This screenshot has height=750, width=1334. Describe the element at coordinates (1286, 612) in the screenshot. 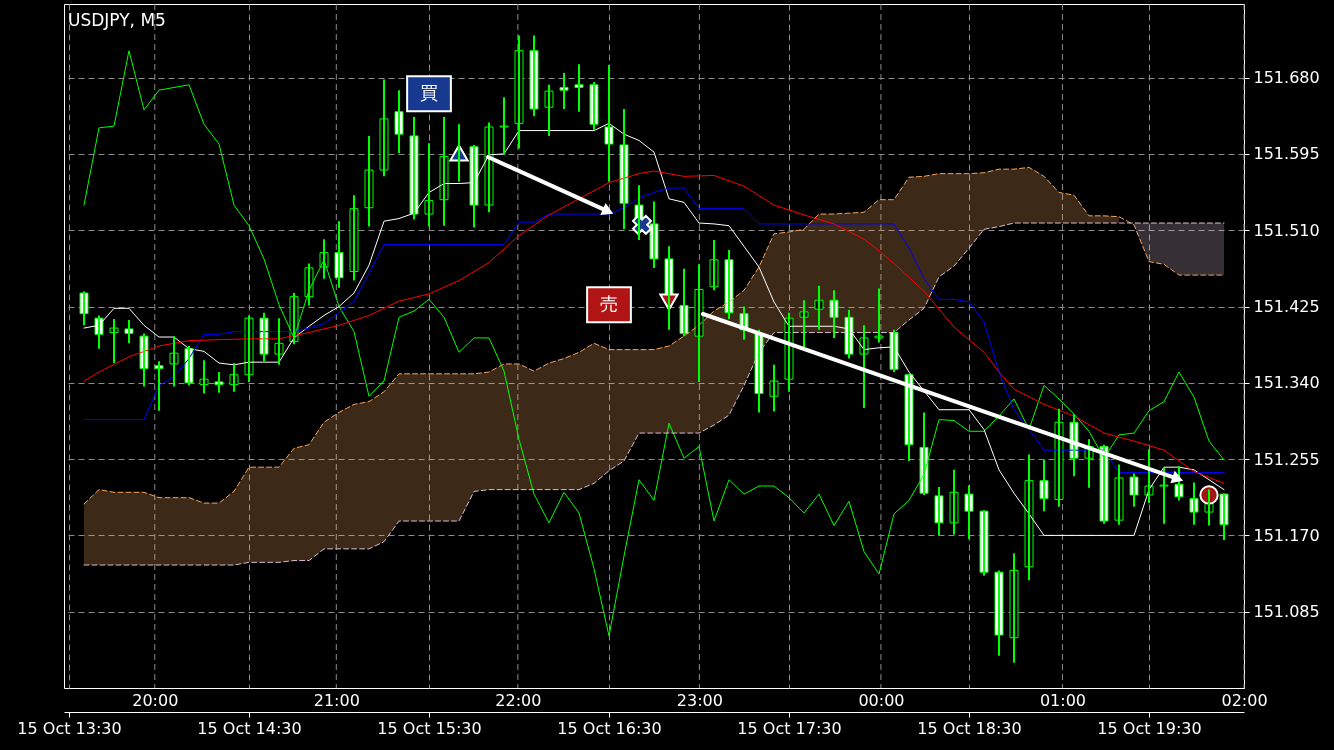

I see `y-tick-label: 151.085` at that location.